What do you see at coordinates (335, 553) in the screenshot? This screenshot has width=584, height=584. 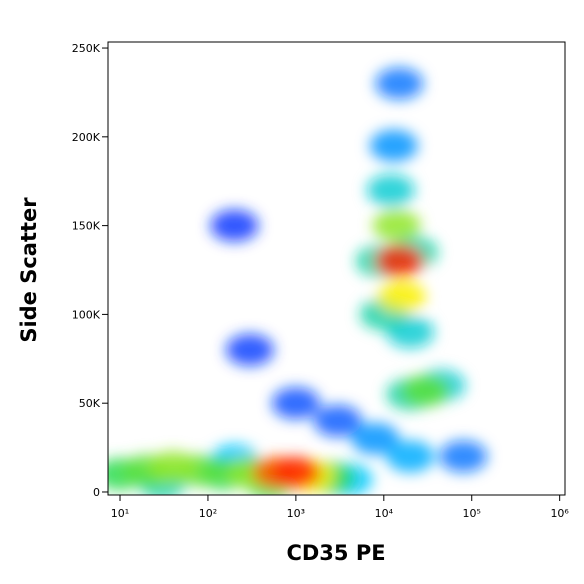 I see `x-axis-title: CD35 PE` at bounding box center [335, 553].